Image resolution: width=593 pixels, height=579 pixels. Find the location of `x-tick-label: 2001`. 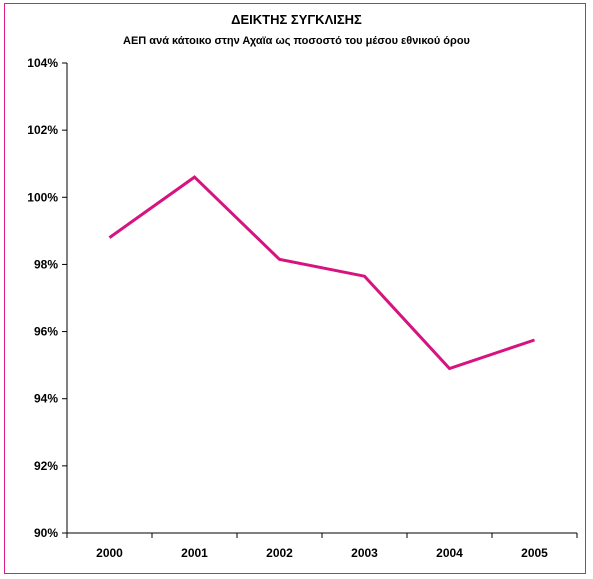

x-tick-label: 2001 is located at coordinates (194, 553).